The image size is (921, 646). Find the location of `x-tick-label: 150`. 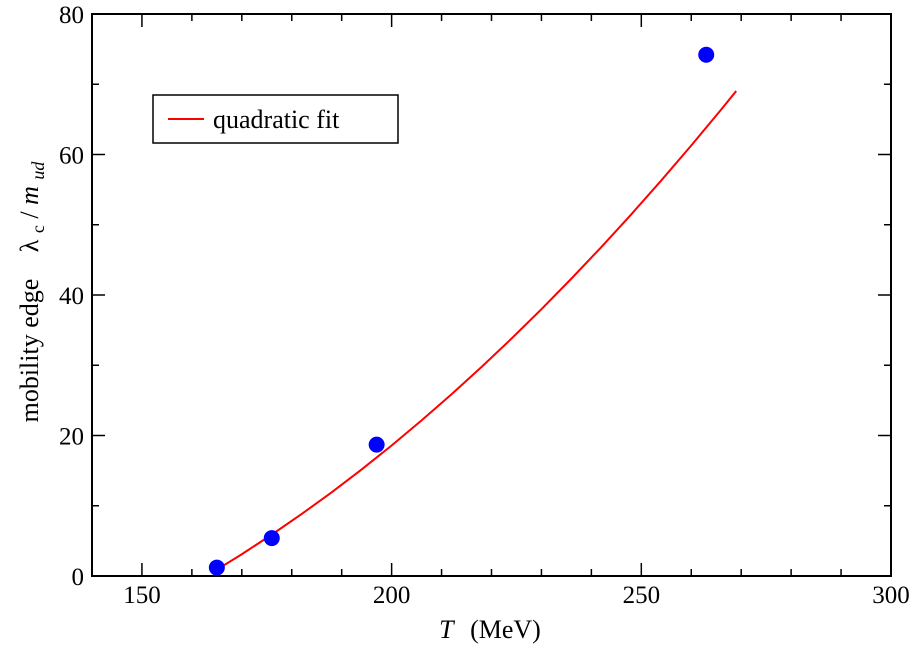

x-tick-label: 150 is located at coordinates (142, 595).